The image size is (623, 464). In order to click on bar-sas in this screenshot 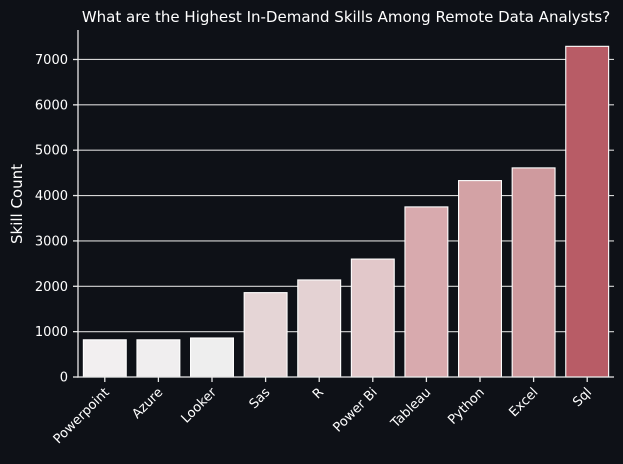, I will do `click(265, 335)`.